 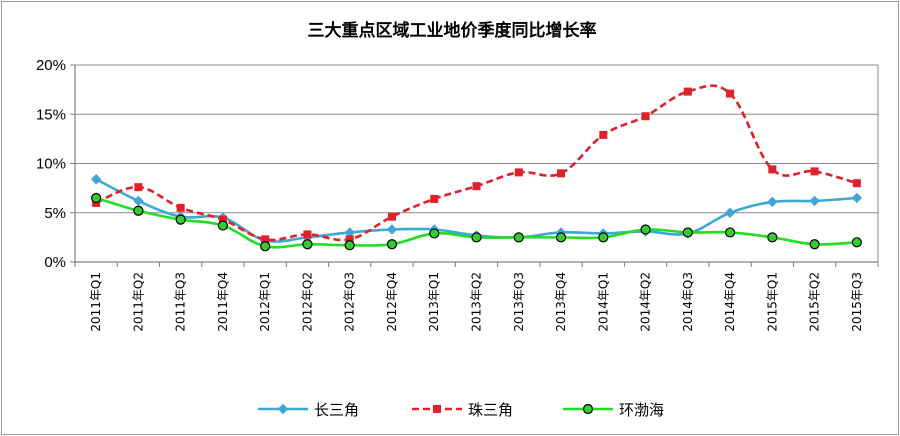 I want to click on x-tick-label: 2012年Q3, so click(x=350, y=302).